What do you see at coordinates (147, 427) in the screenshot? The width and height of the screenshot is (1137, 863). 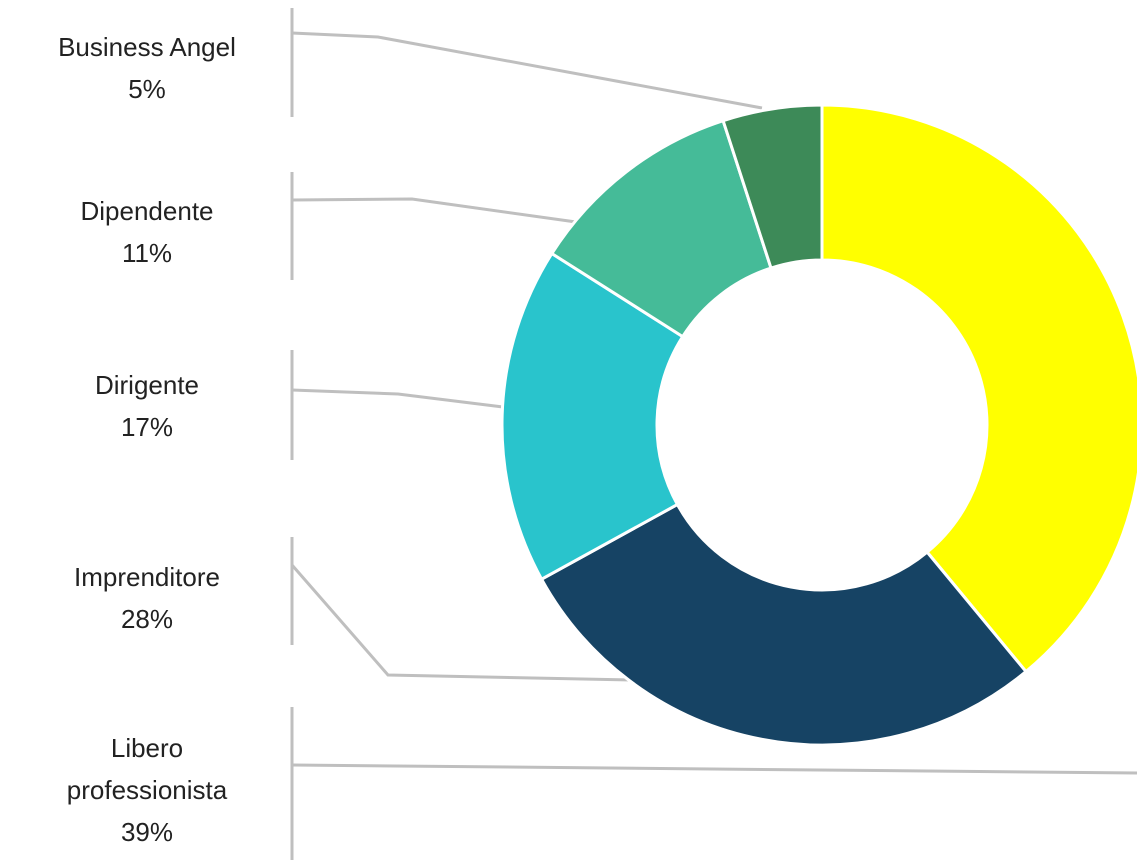 I see `value-label: 17%` at bounding box center [147, 427].